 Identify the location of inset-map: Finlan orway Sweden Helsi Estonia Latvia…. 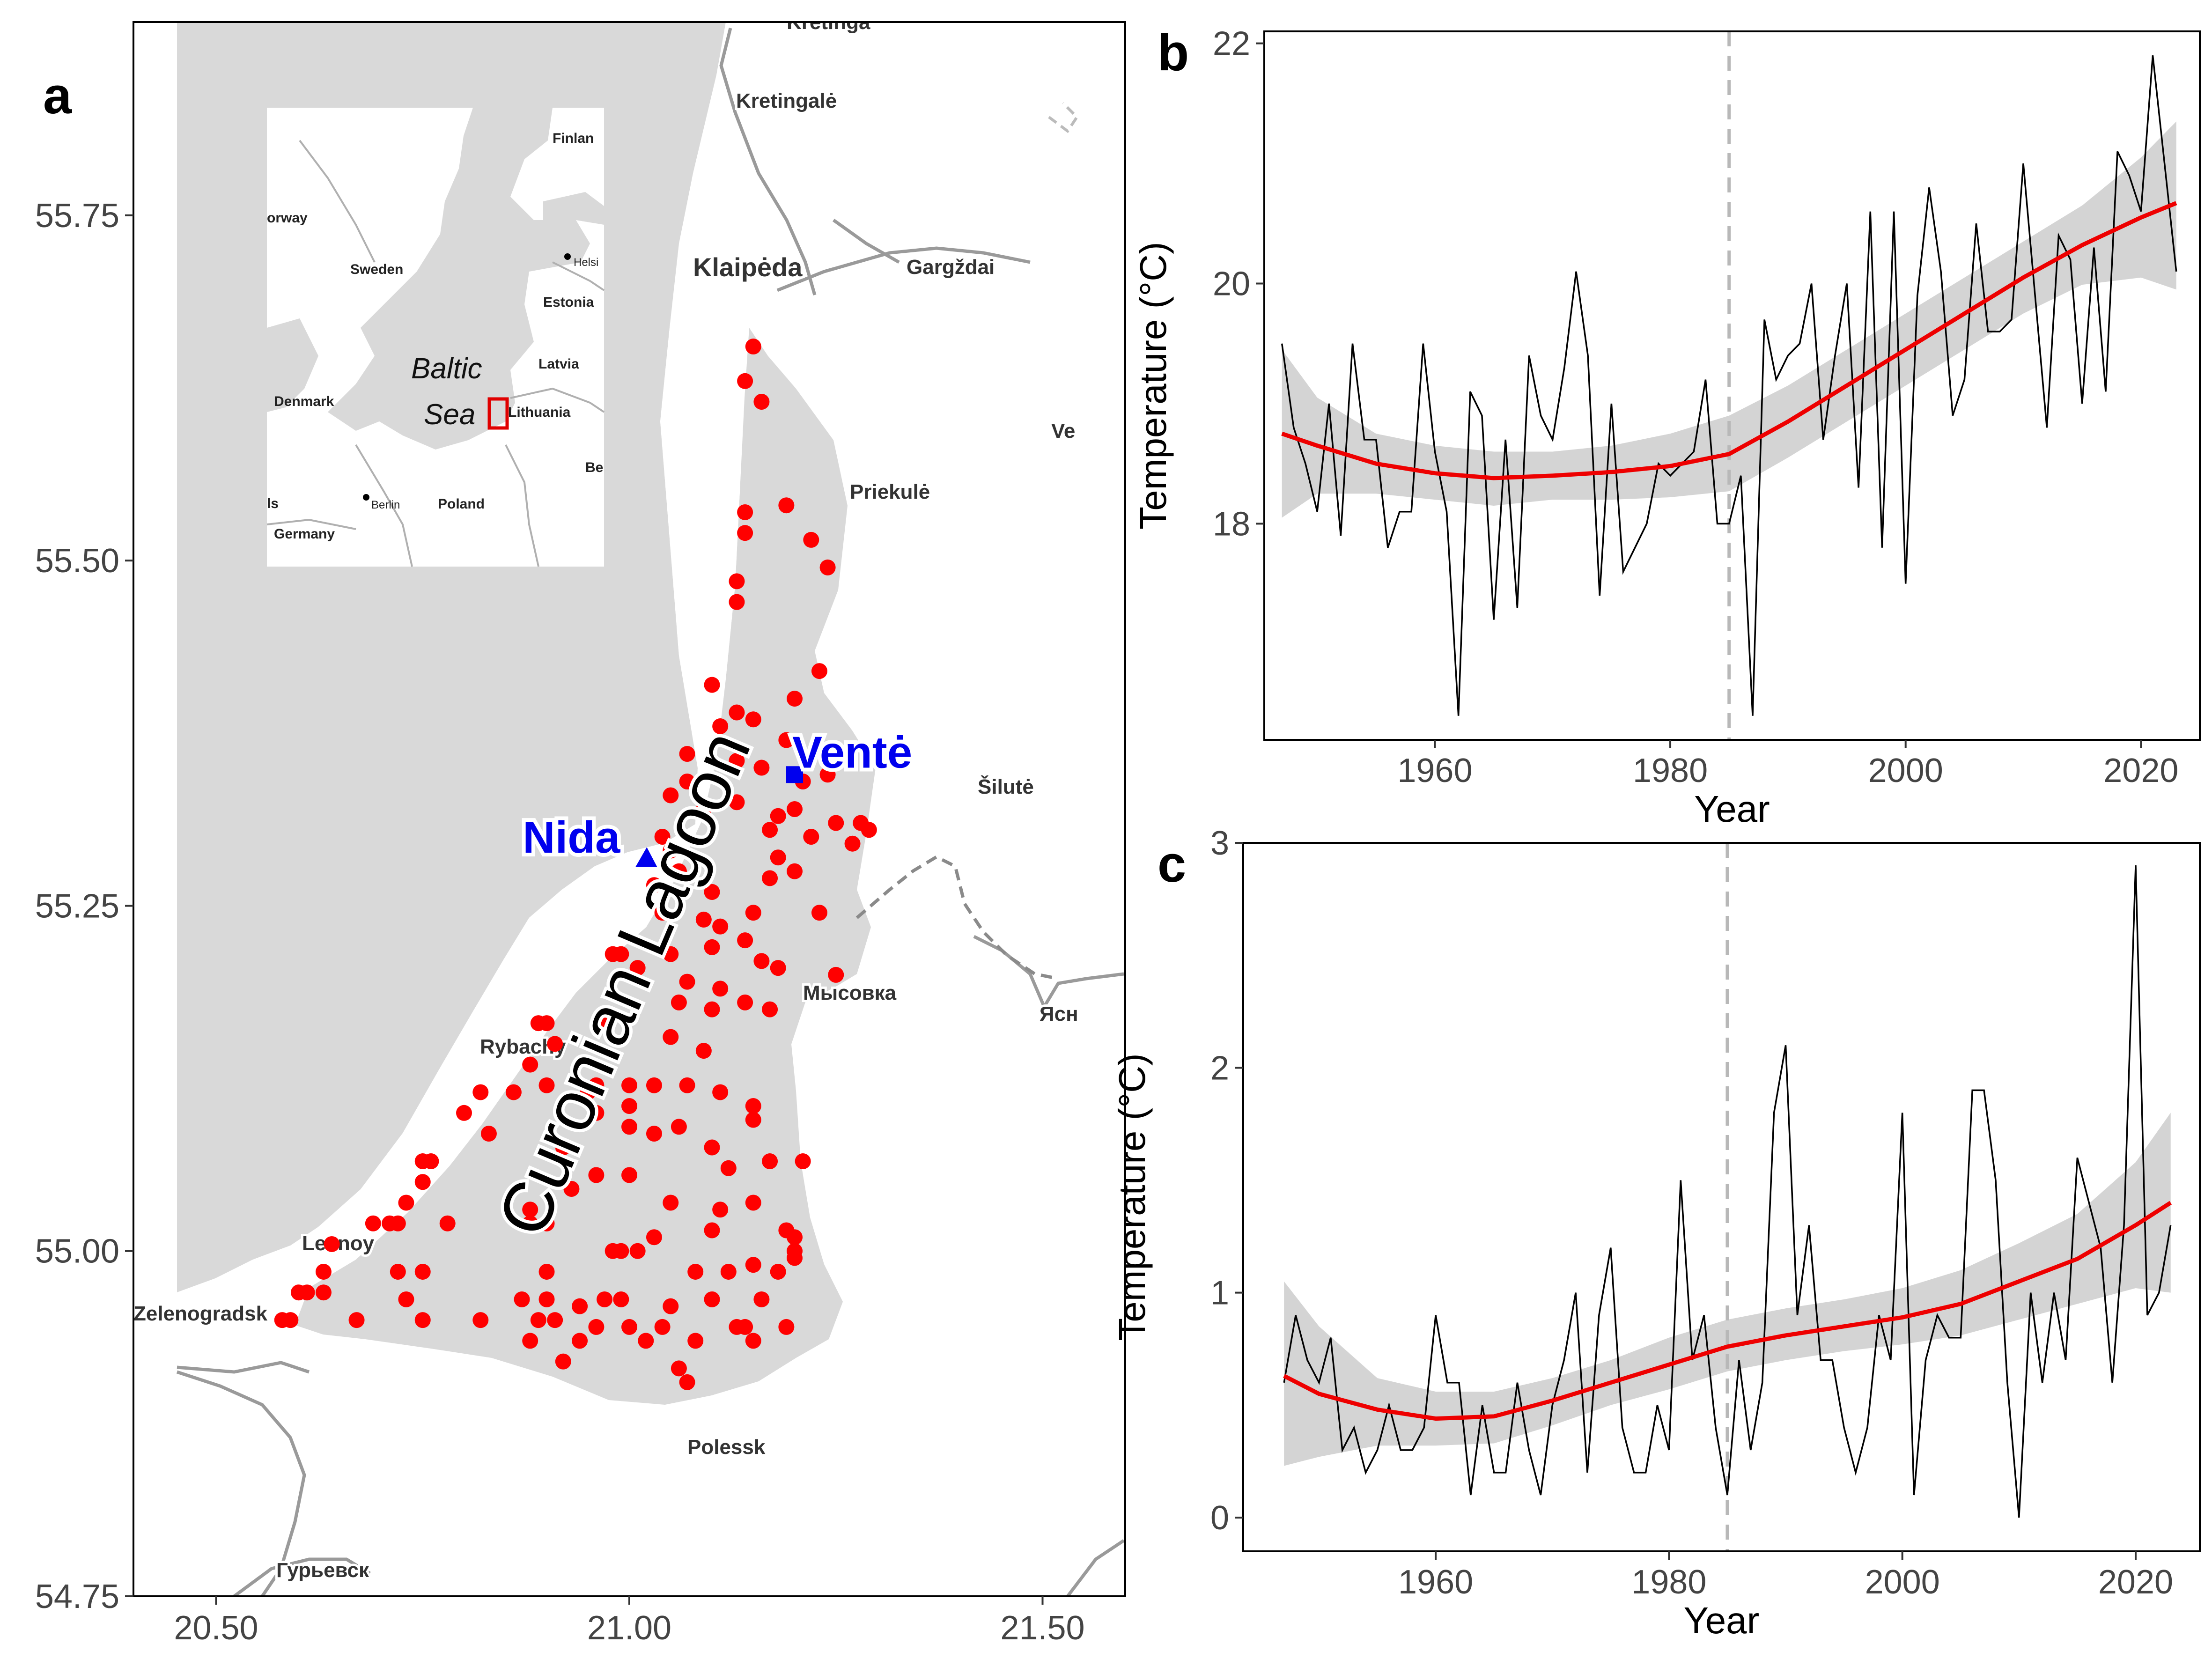
(436, 337).